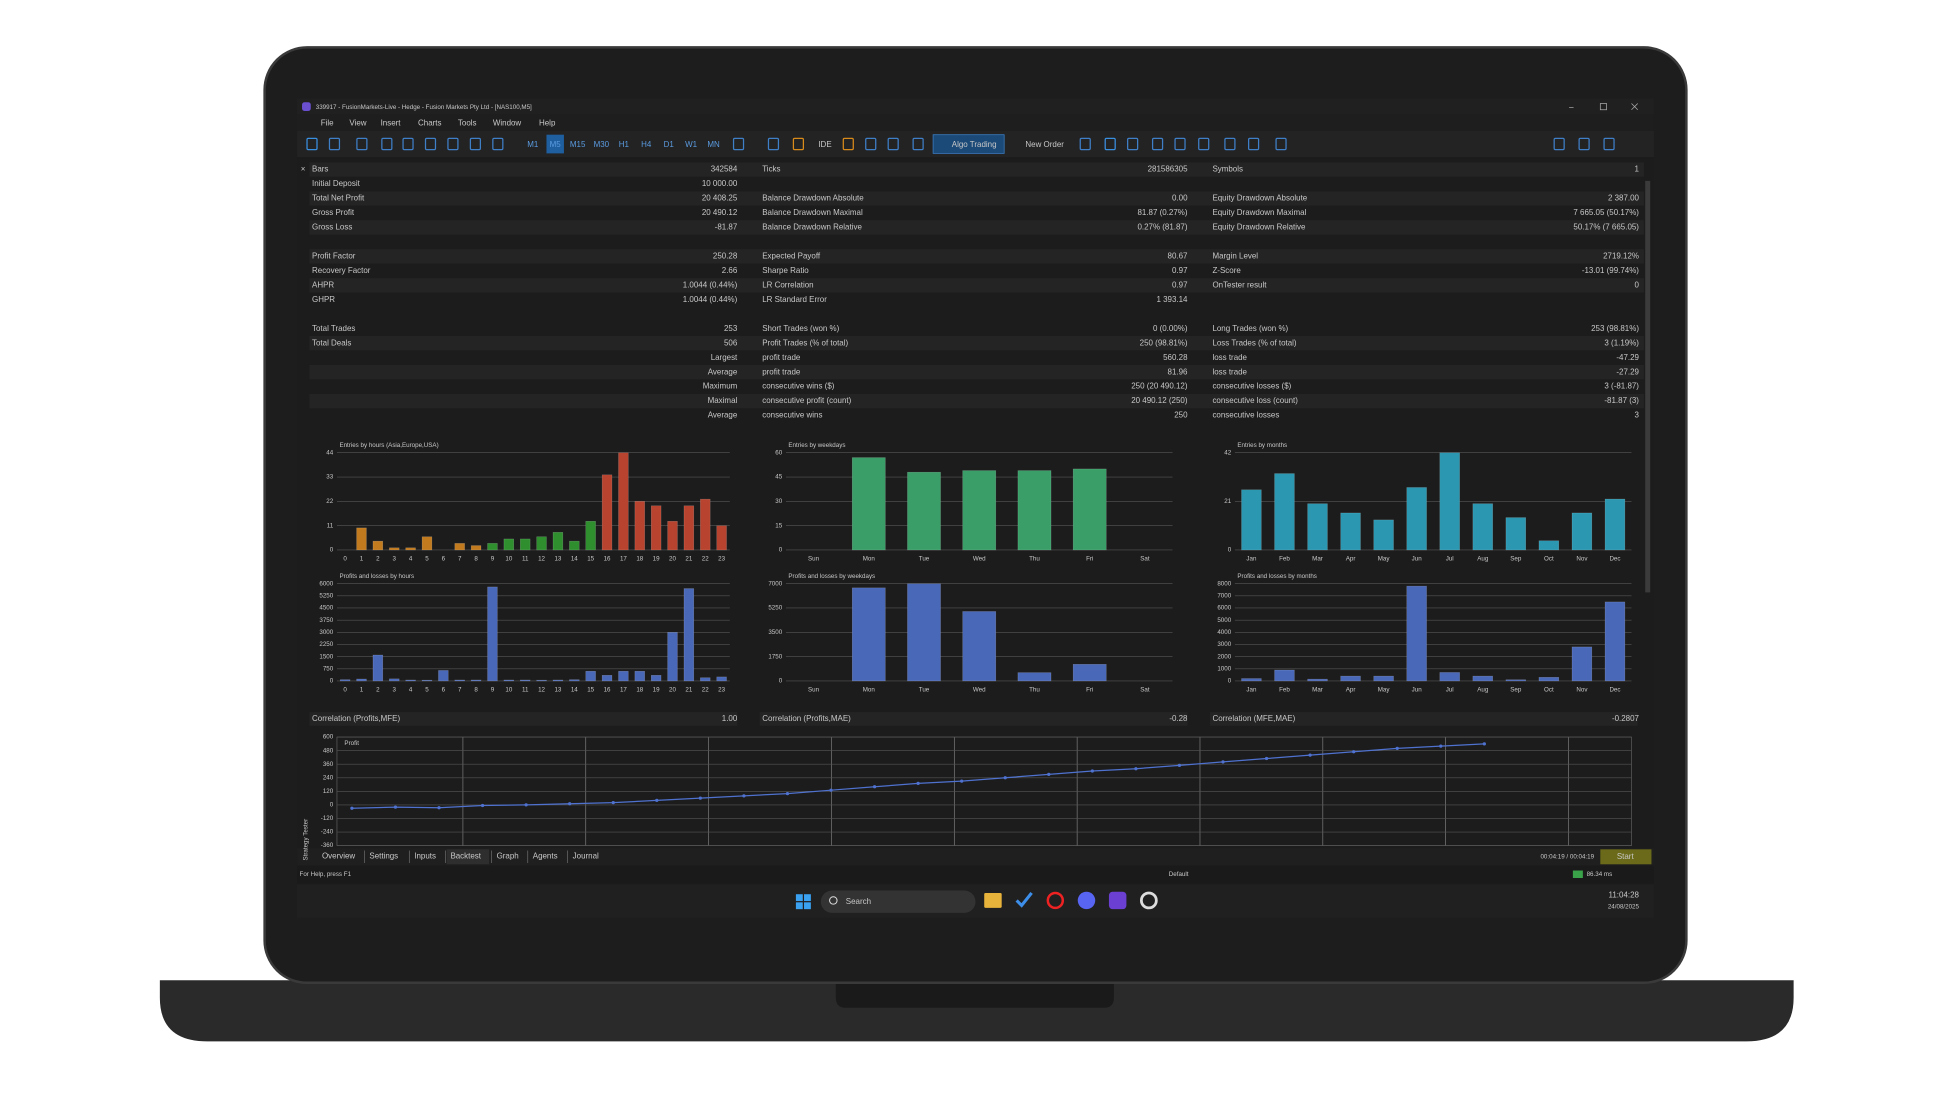 Image resolution: width=1946 pixels, height=1095 pixels. What do you see at coordinates (533, 144) in the screenshot?
I see `timeframe-button: M1` at bounding box center [533, 144].